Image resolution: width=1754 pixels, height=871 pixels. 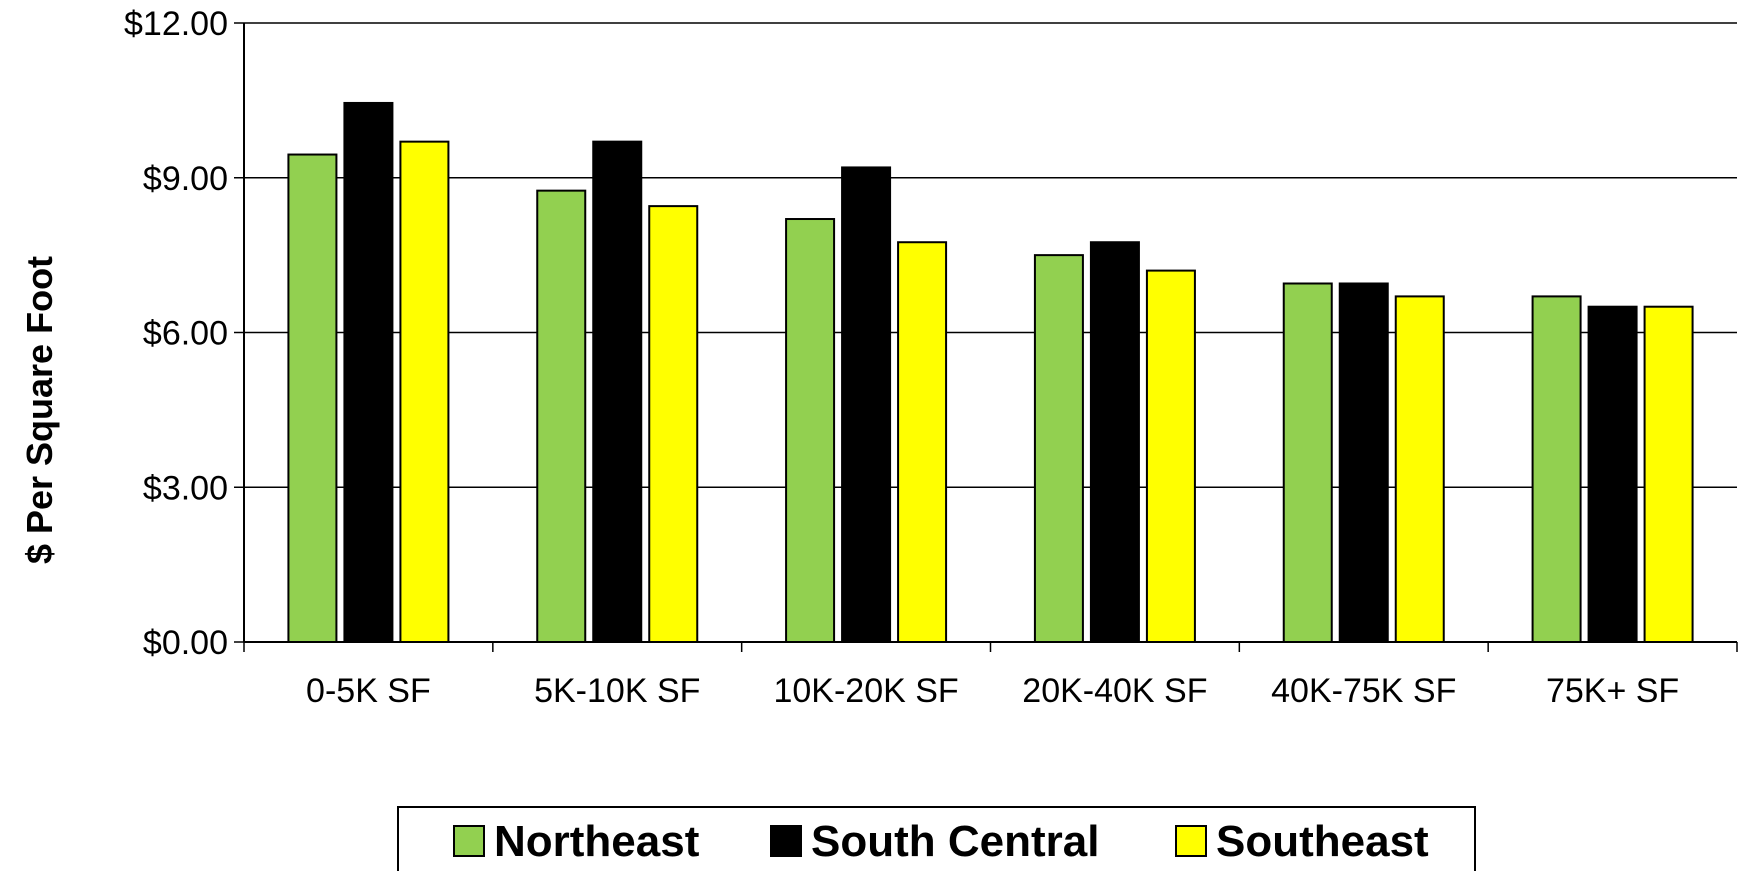 What do you see at coordinates (597, 841) in the screenshot?
I see `legend-label: Northeast` at bounding box center [597, 841].